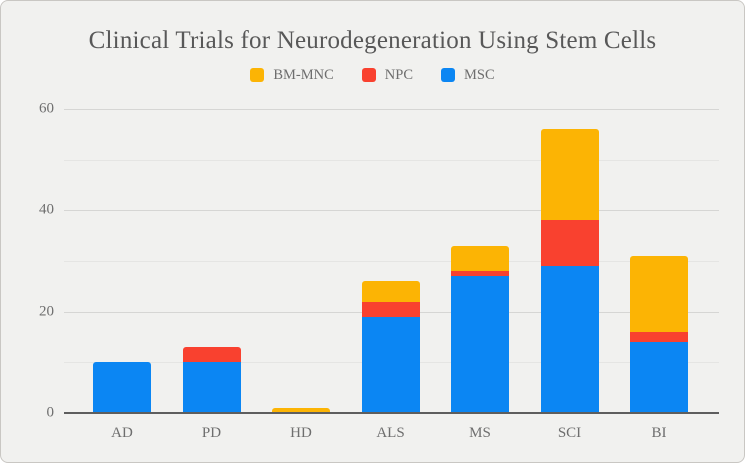 The image size is (745, 463). I want to click on x-tick-label-hd: HD, so click(301, 433).